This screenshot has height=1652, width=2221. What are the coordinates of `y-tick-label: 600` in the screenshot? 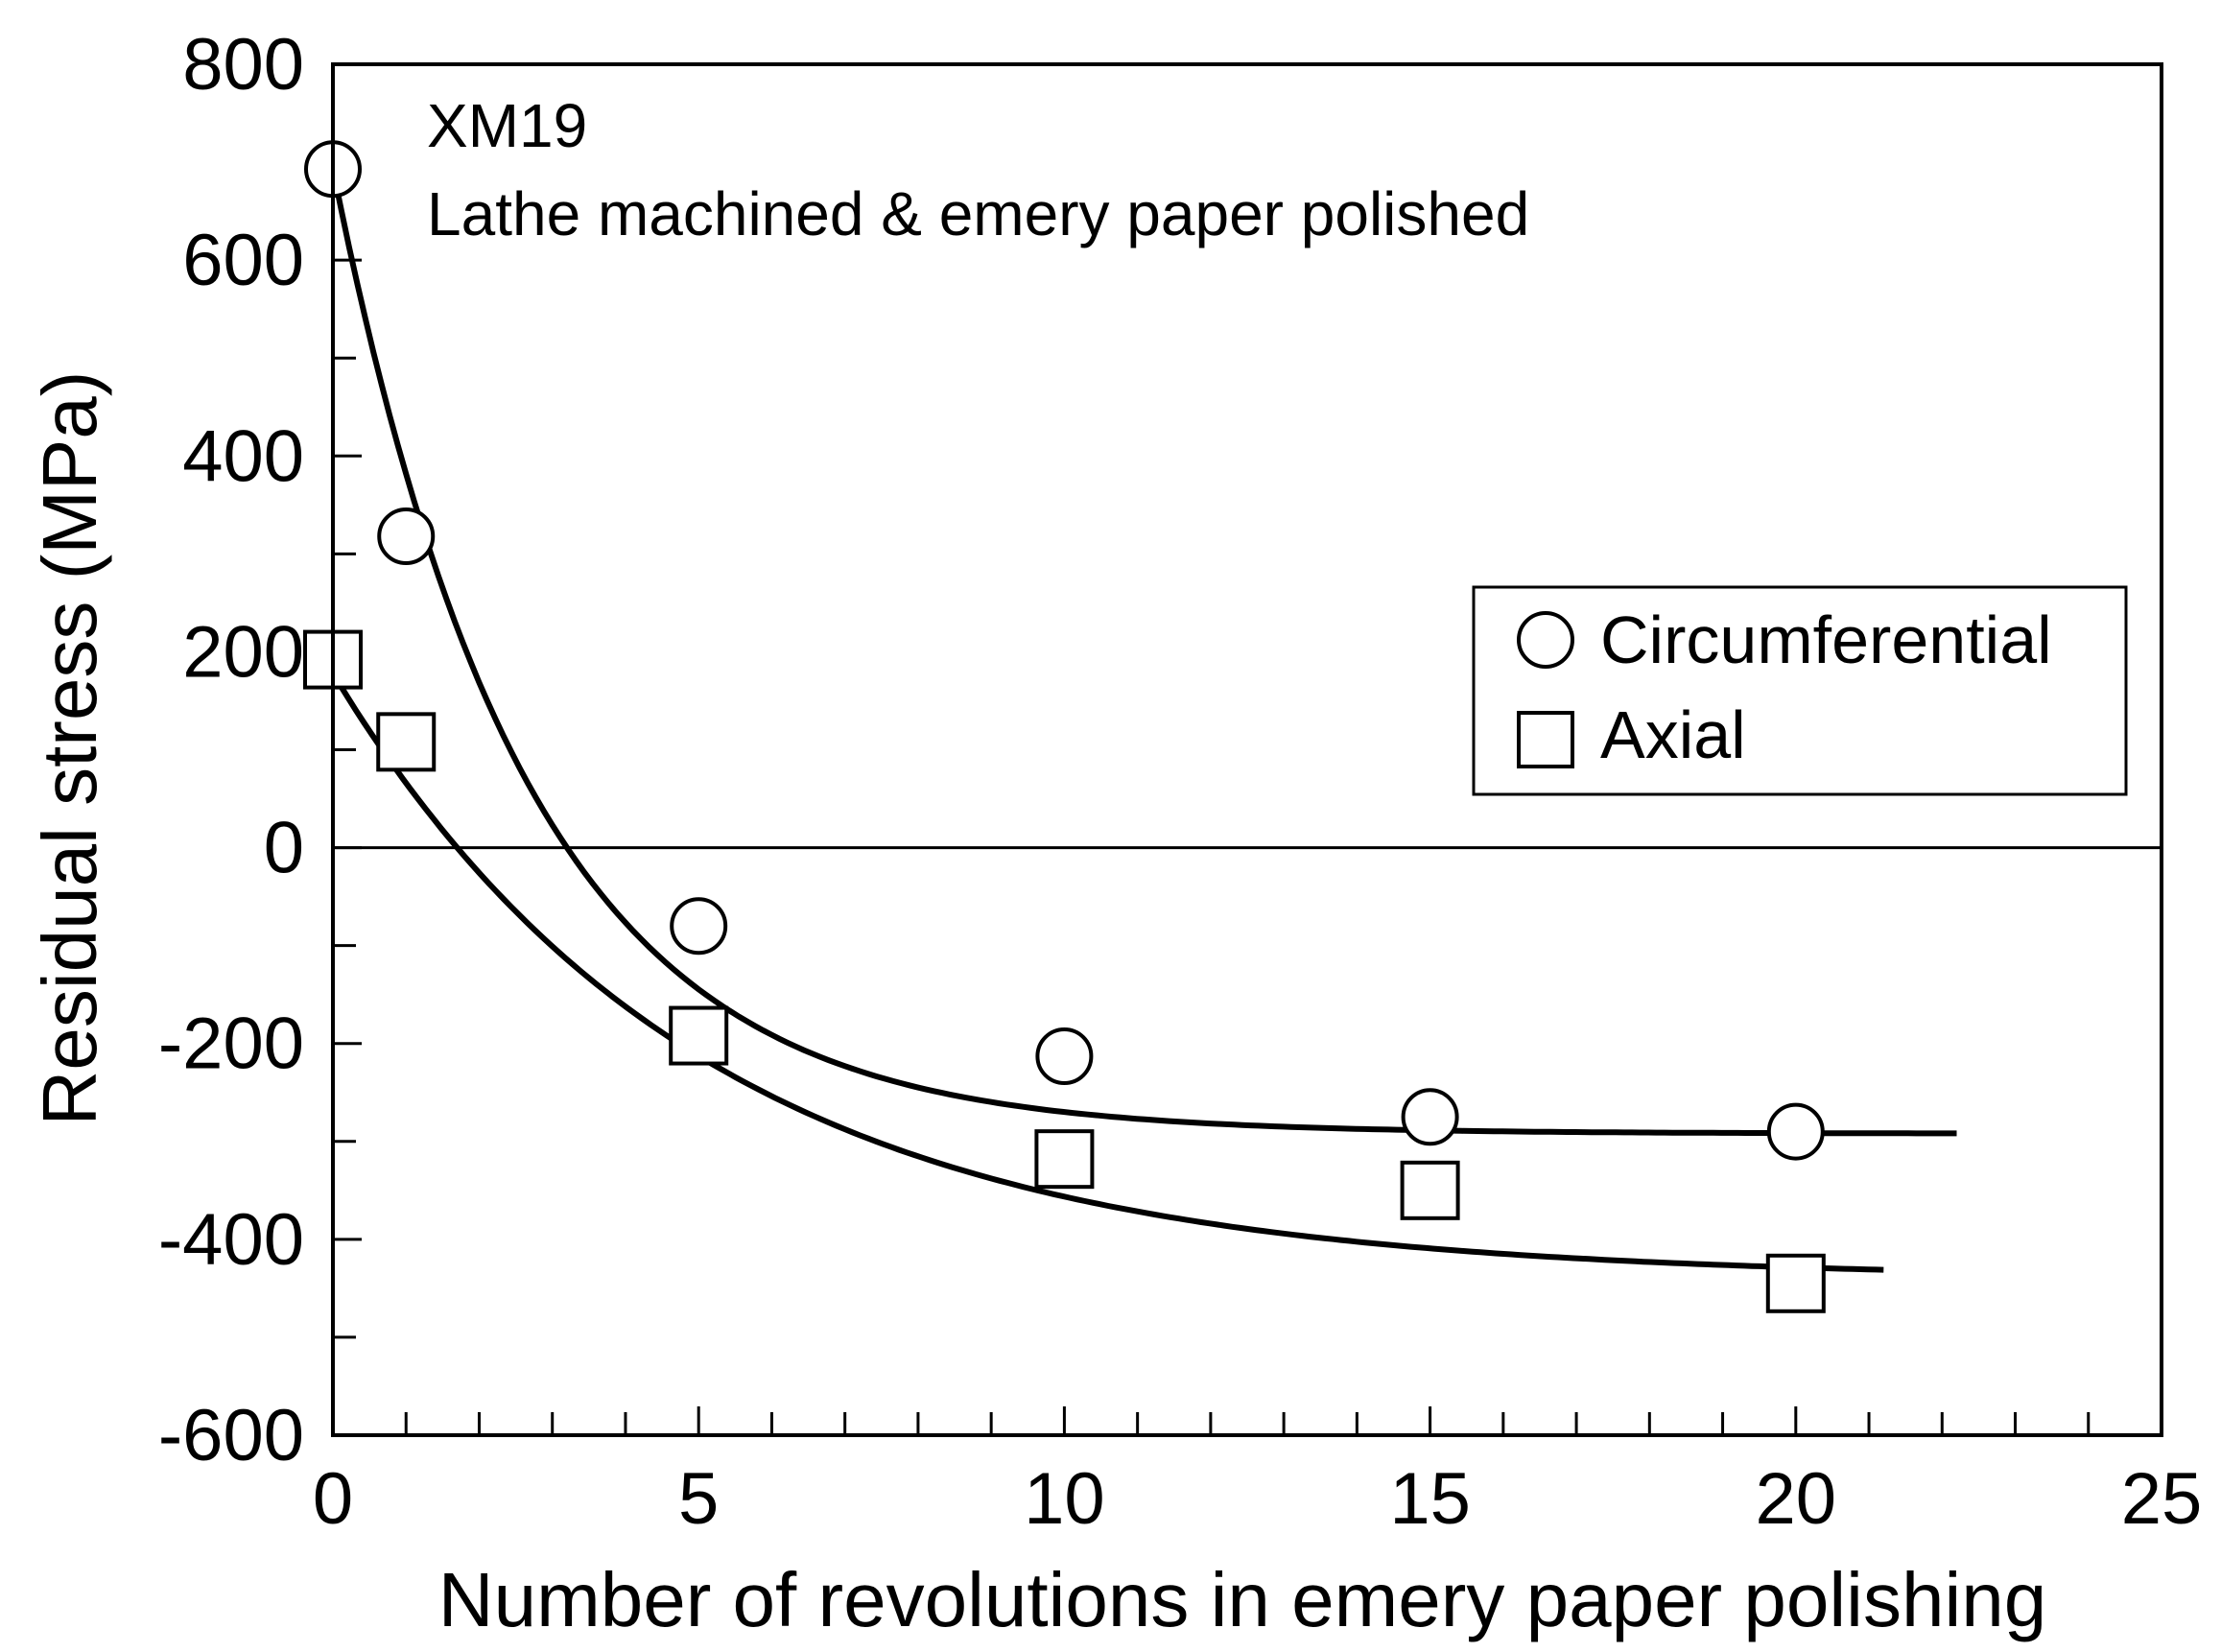 It's located at (243, 261).